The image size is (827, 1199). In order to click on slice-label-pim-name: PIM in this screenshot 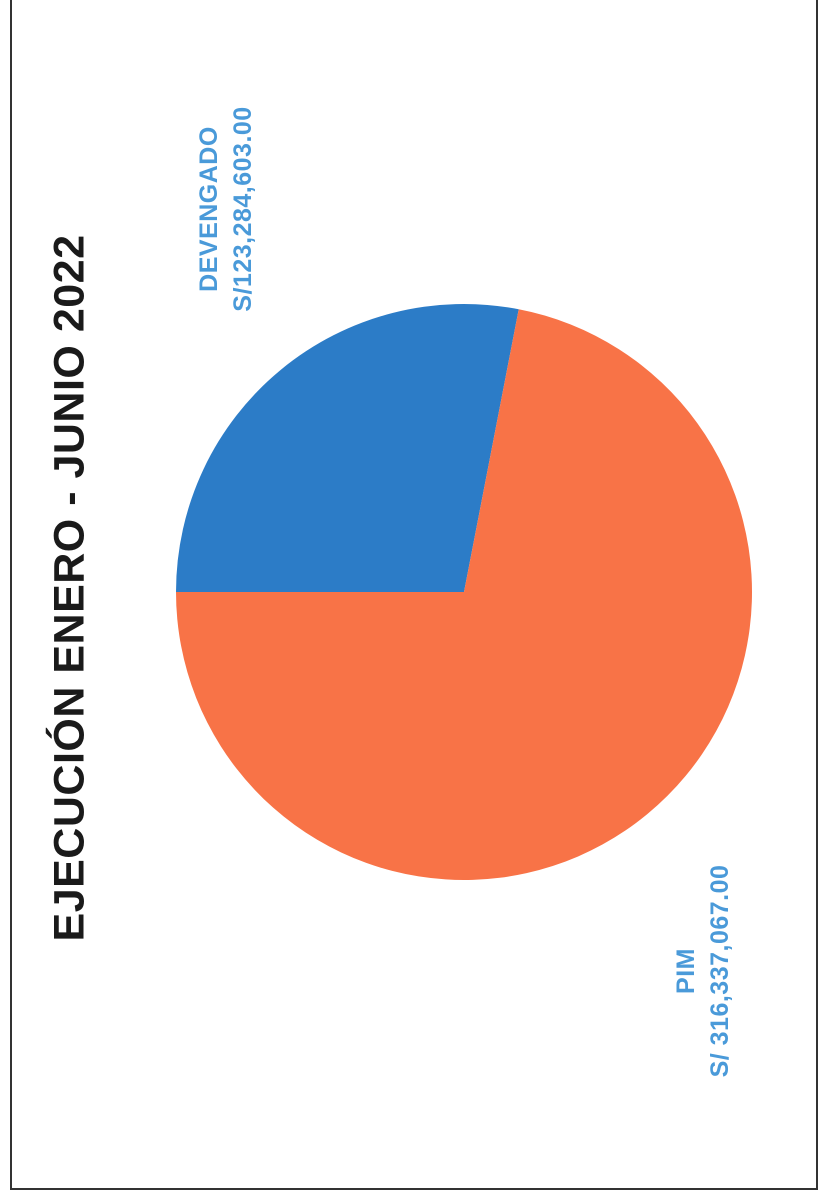, I will do `click(686, 971)`.